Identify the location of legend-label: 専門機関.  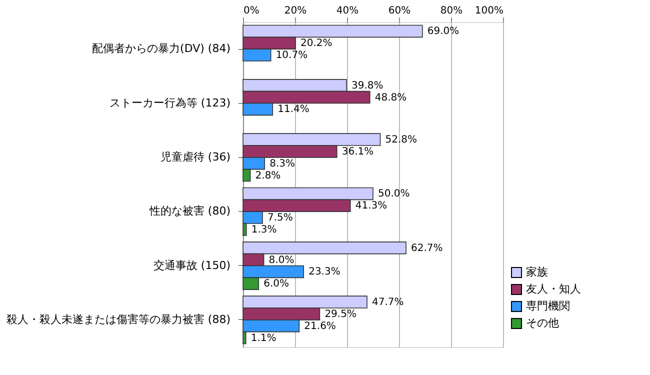
(548, 306).